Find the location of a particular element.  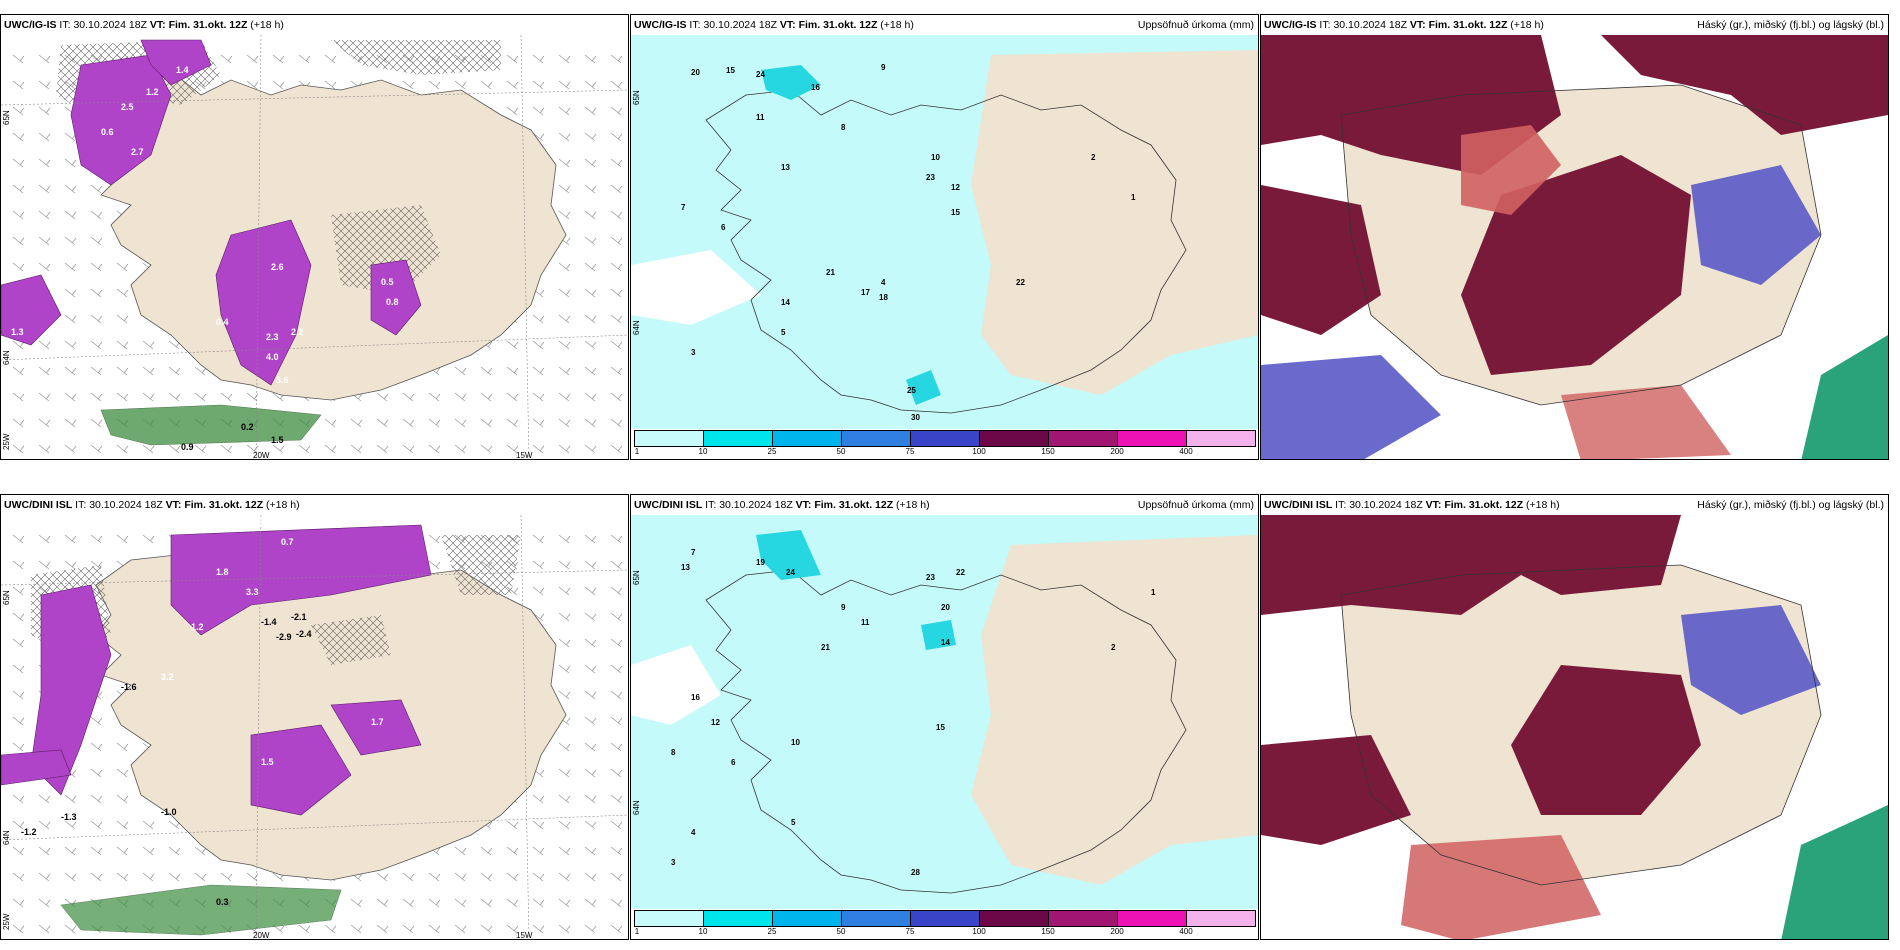

label-value: 3.6 is located at coordinates (282, 380).